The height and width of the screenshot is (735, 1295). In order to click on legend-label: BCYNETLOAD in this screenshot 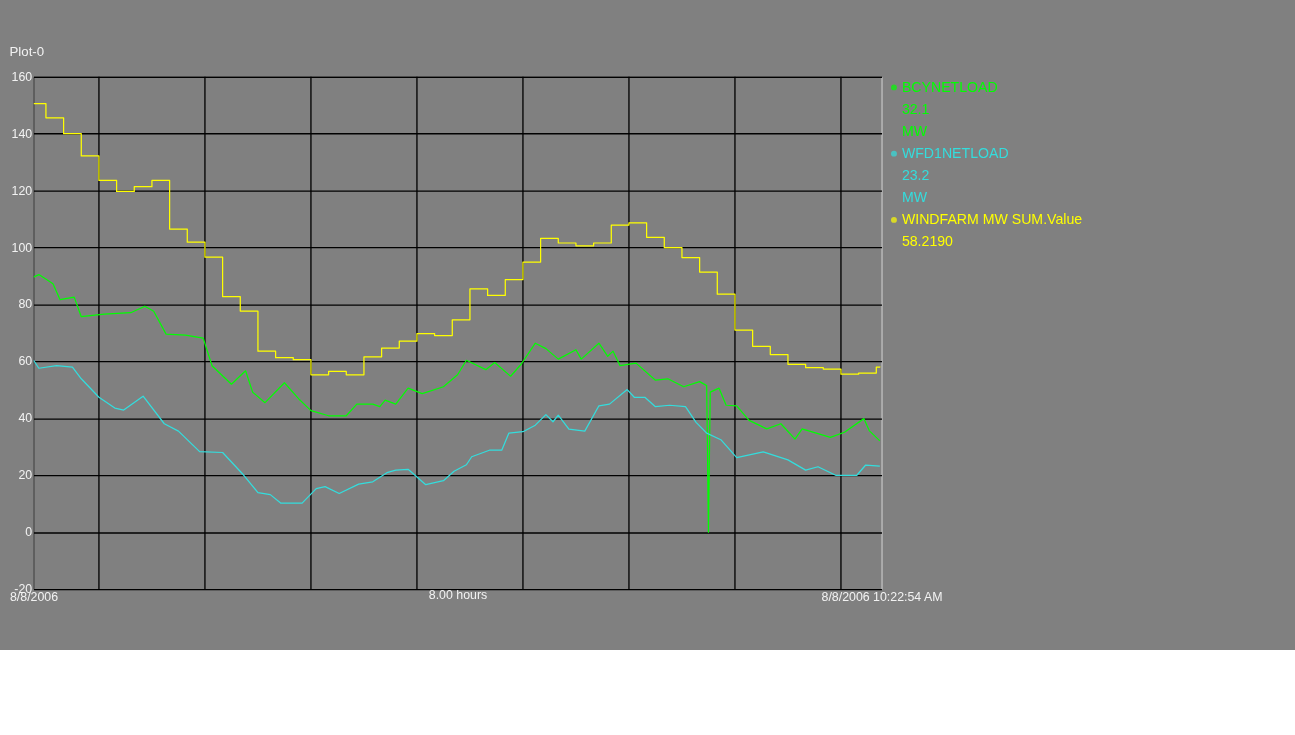, I will do `click(949, 86)`.